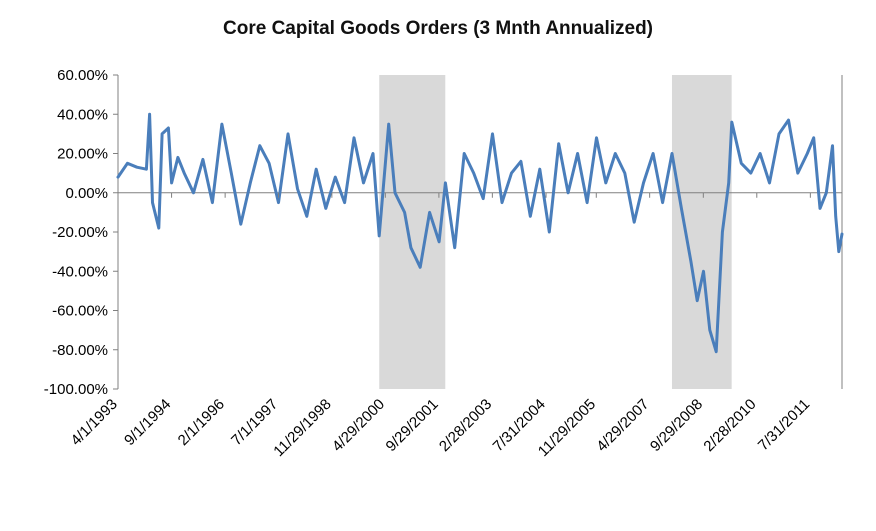 The image size is (876, 531). I want to click on x-tick-label: 4/1/1993, so click(94, 422).